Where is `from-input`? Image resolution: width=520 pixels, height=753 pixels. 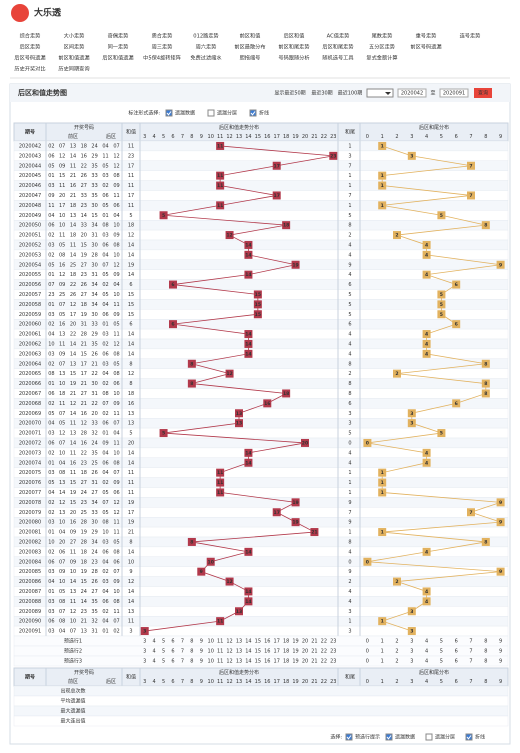 from-input is located at coordinates (412, 93).